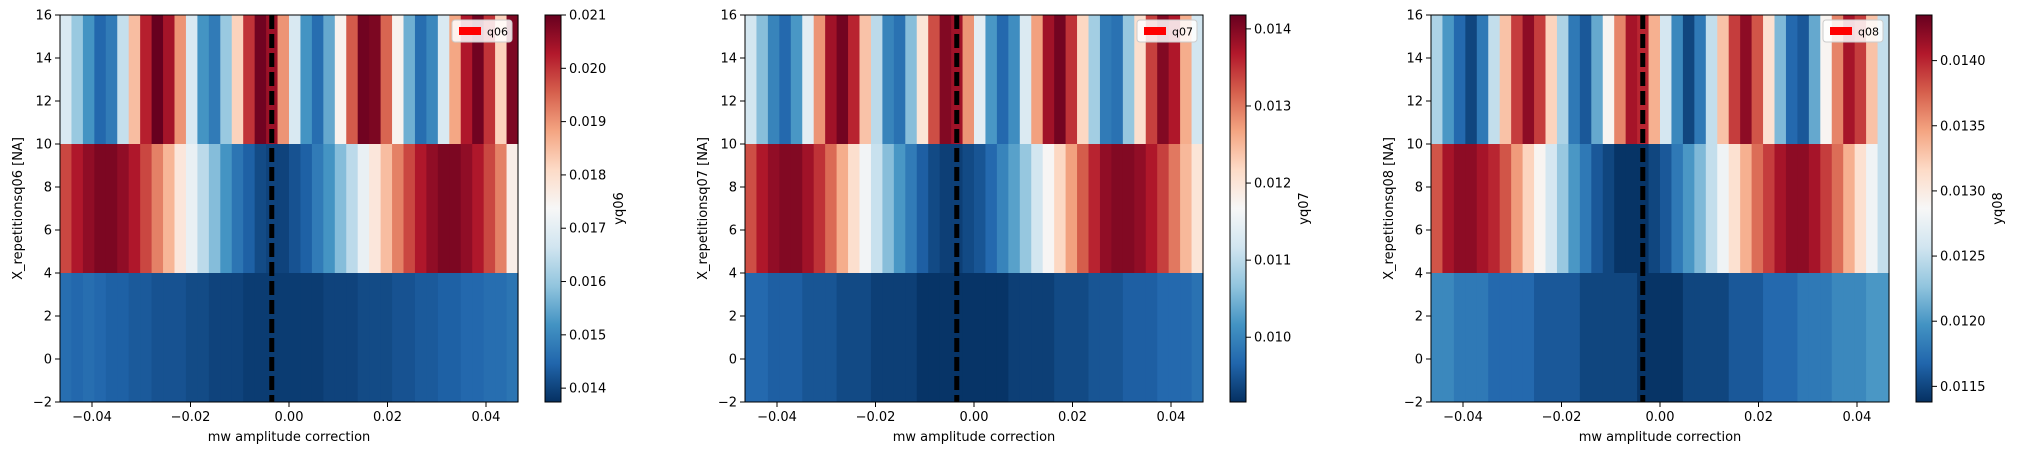  What do you see at coordinates (733, 231) in the screenshot?
I see `y-tick-label: 6` at bounding box center [733, 231].